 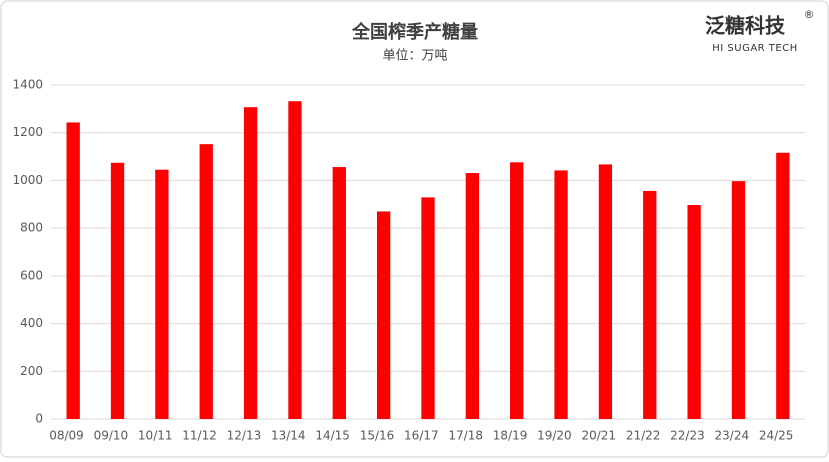 I want to click on x-tick-label: 15/16, so click(x=377, y=436).